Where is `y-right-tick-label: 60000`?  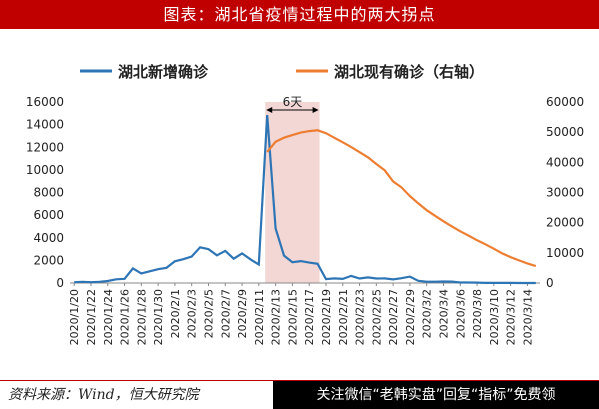
y-right-tick-label: 60000 is located at coordinates (565, 102).